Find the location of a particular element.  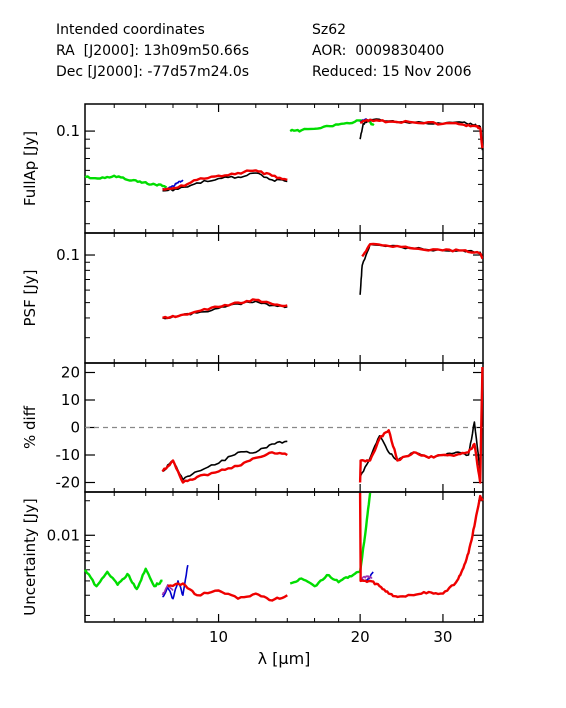

header-reduced-date: Reduced: 15 Nov 2006 is located at coordinates (392, 72).